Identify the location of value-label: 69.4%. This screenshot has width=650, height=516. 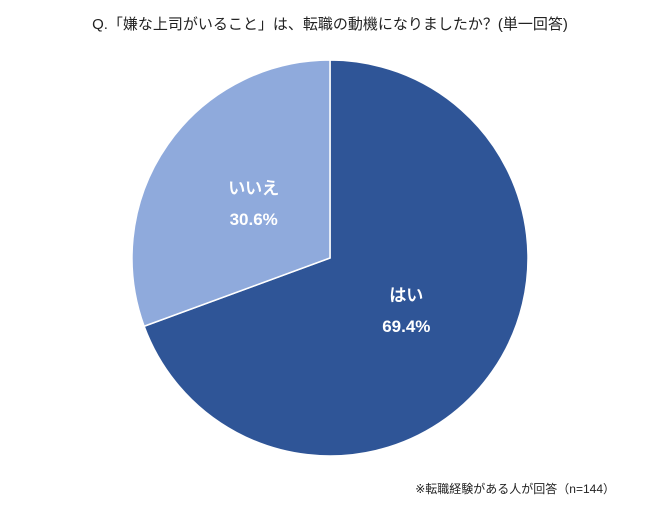
(406, 326).